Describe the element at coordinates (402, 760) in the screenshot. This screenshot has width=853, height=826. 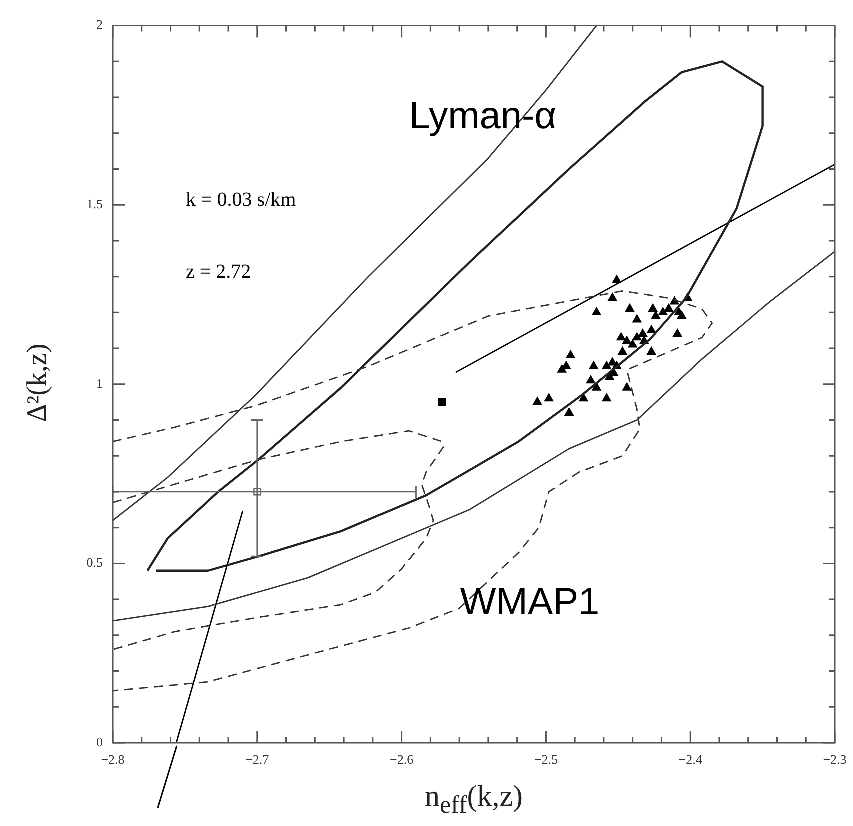
I see `x-tick-label: −2.6` at that location.